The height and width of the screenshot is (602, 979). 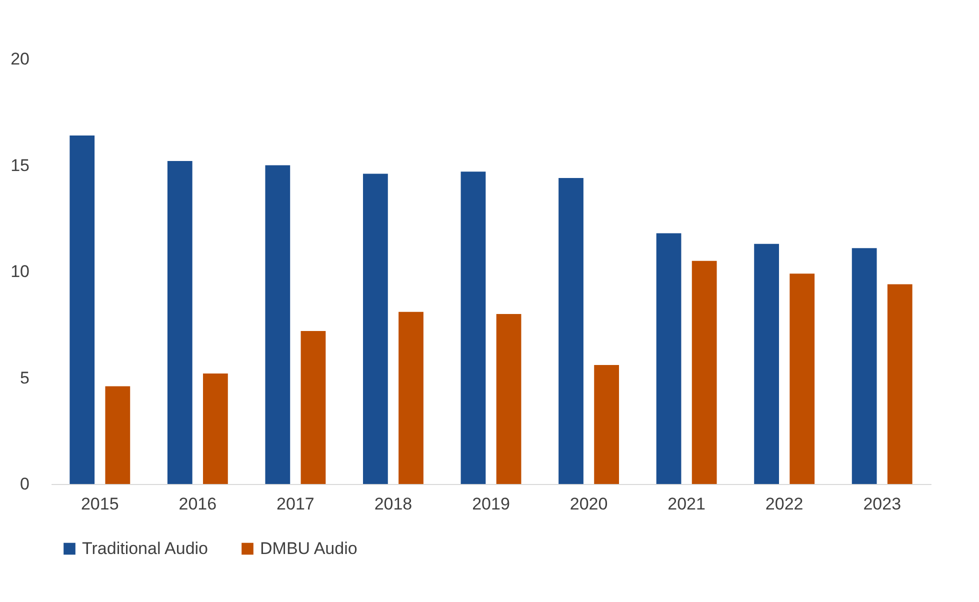 I want to click on x-tick-label: 2021, so click(x=687, y=504).